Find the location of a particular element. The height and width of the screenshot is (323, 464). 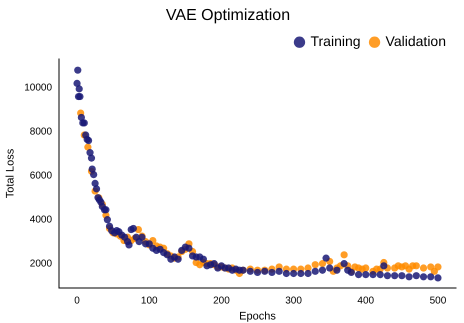

x-tick-label: 200 is located at coordinates (221, 301).